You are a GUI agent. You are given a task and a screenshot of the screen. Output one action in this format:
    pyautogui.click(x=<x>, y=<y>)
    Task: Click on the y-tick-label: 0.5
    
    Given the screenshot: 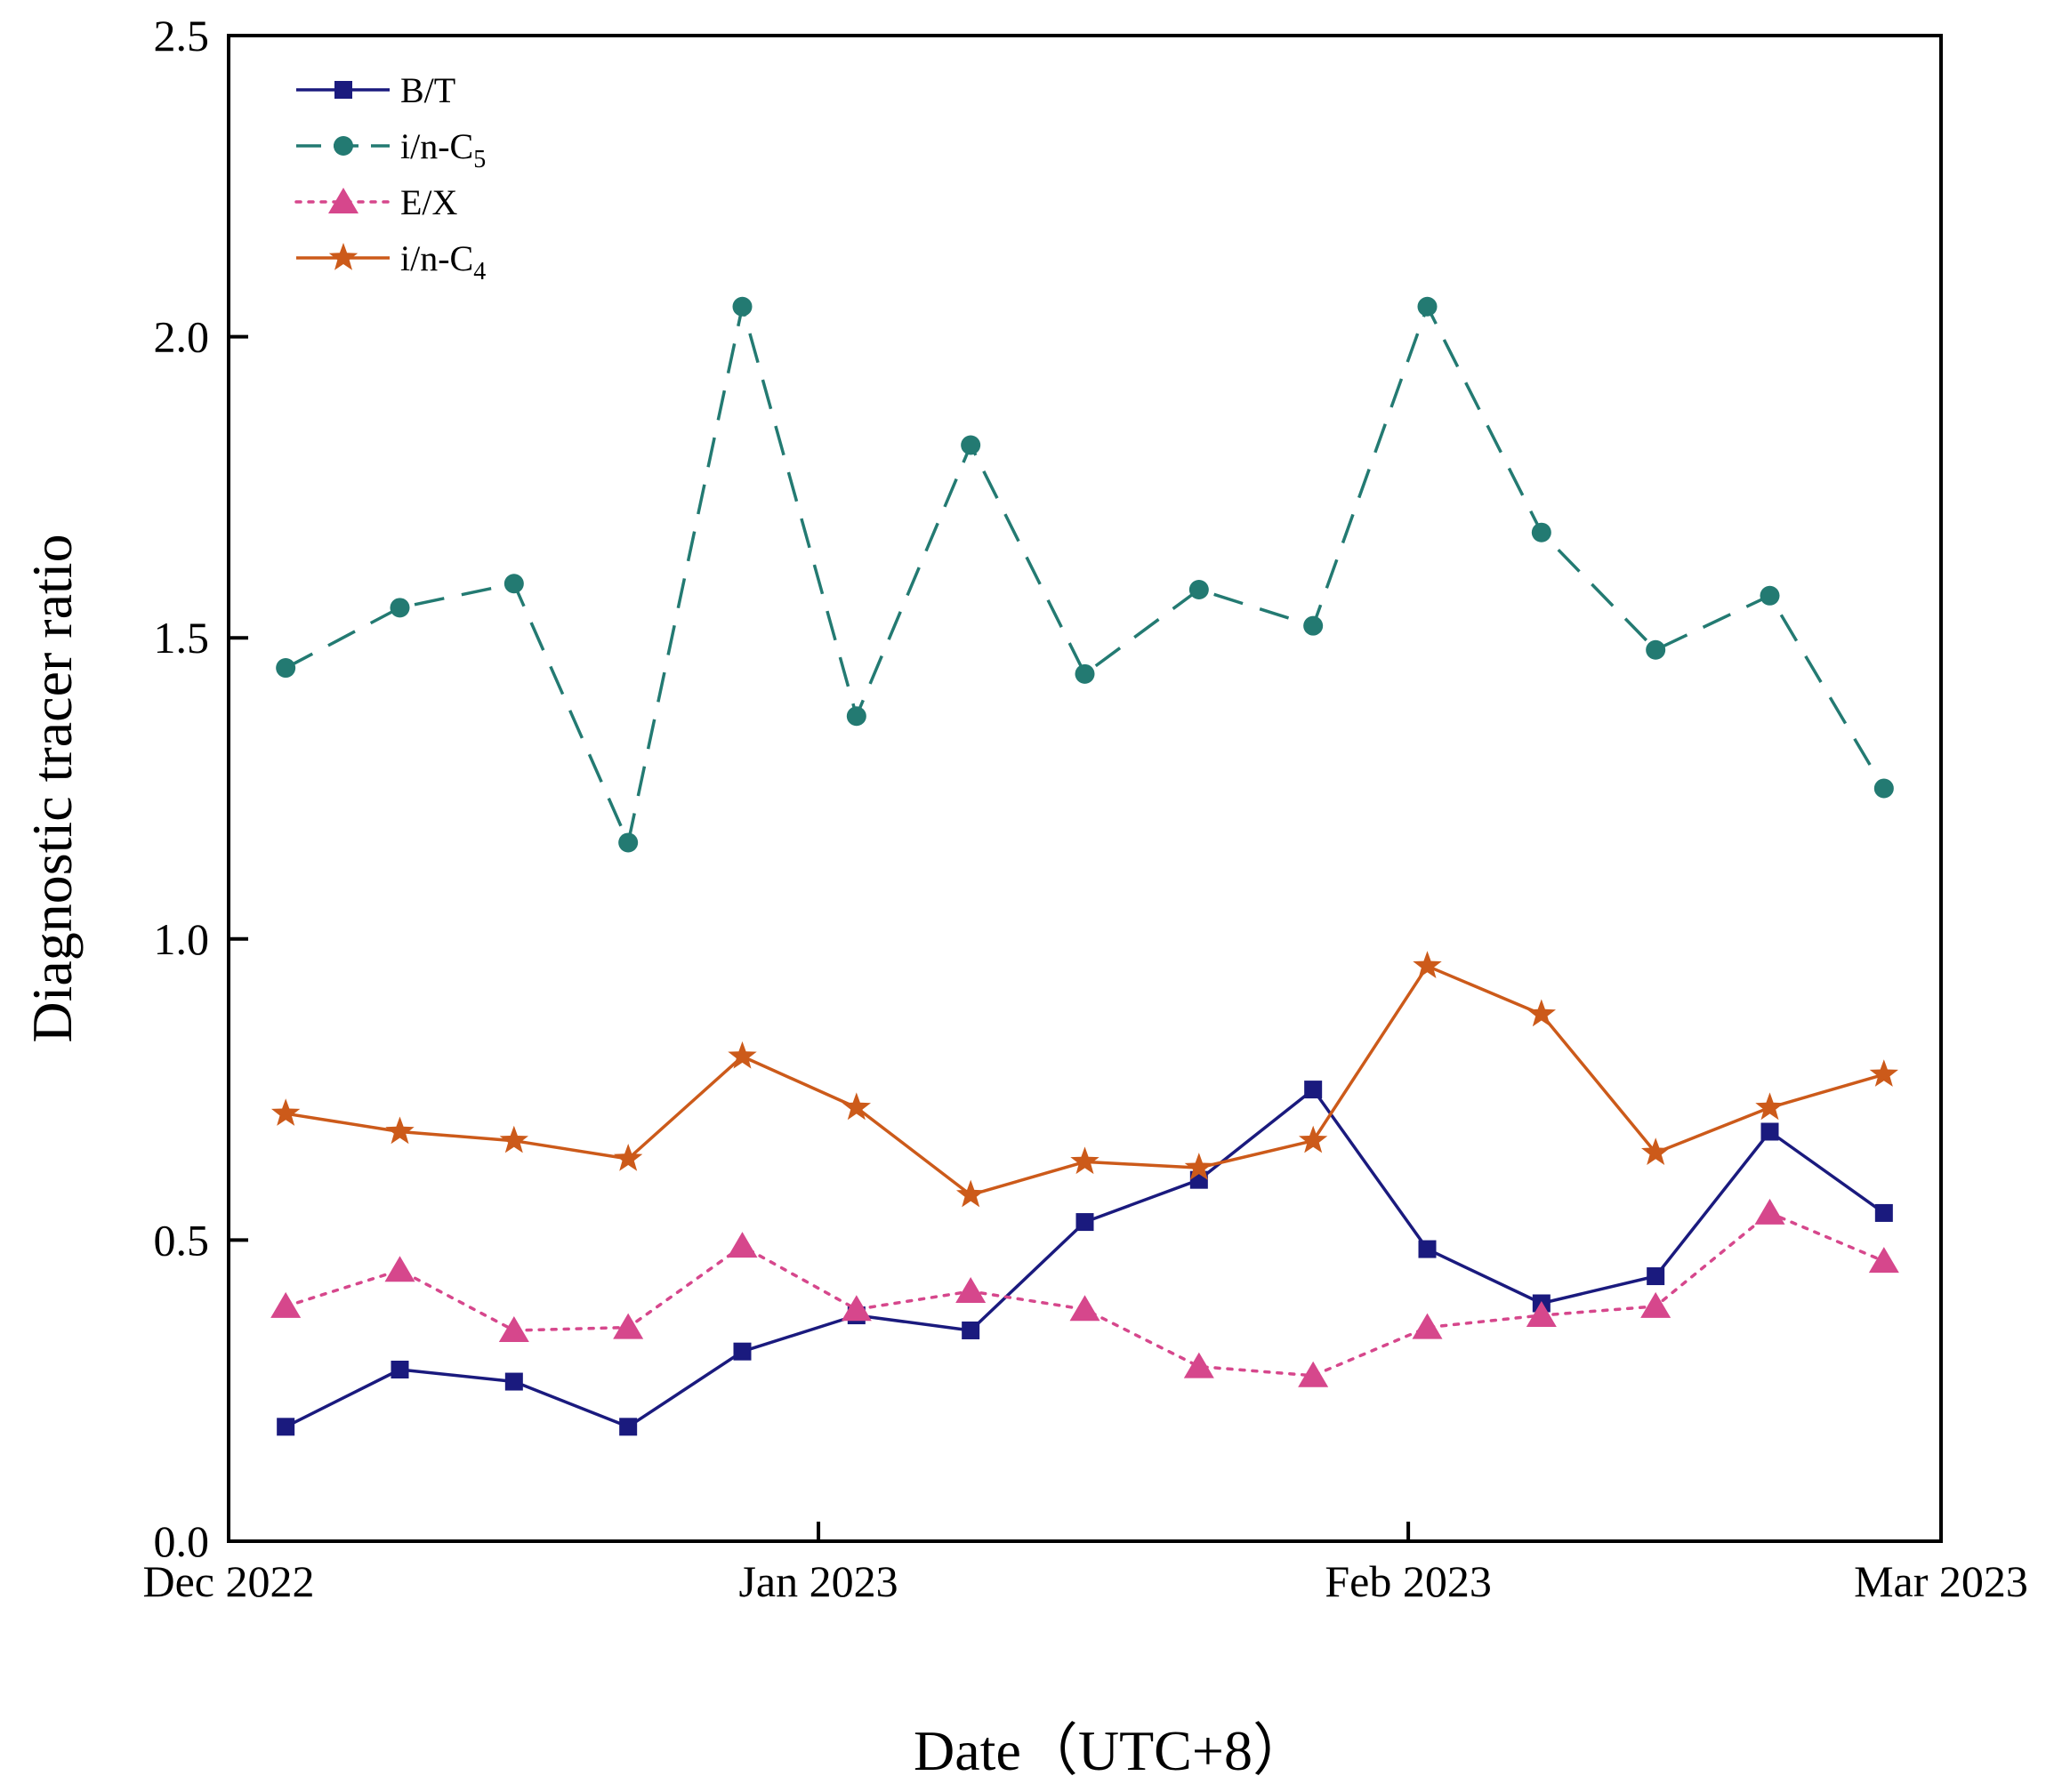 What is the action you would take?
    pyautogui.click(x=182, y=1240)
    